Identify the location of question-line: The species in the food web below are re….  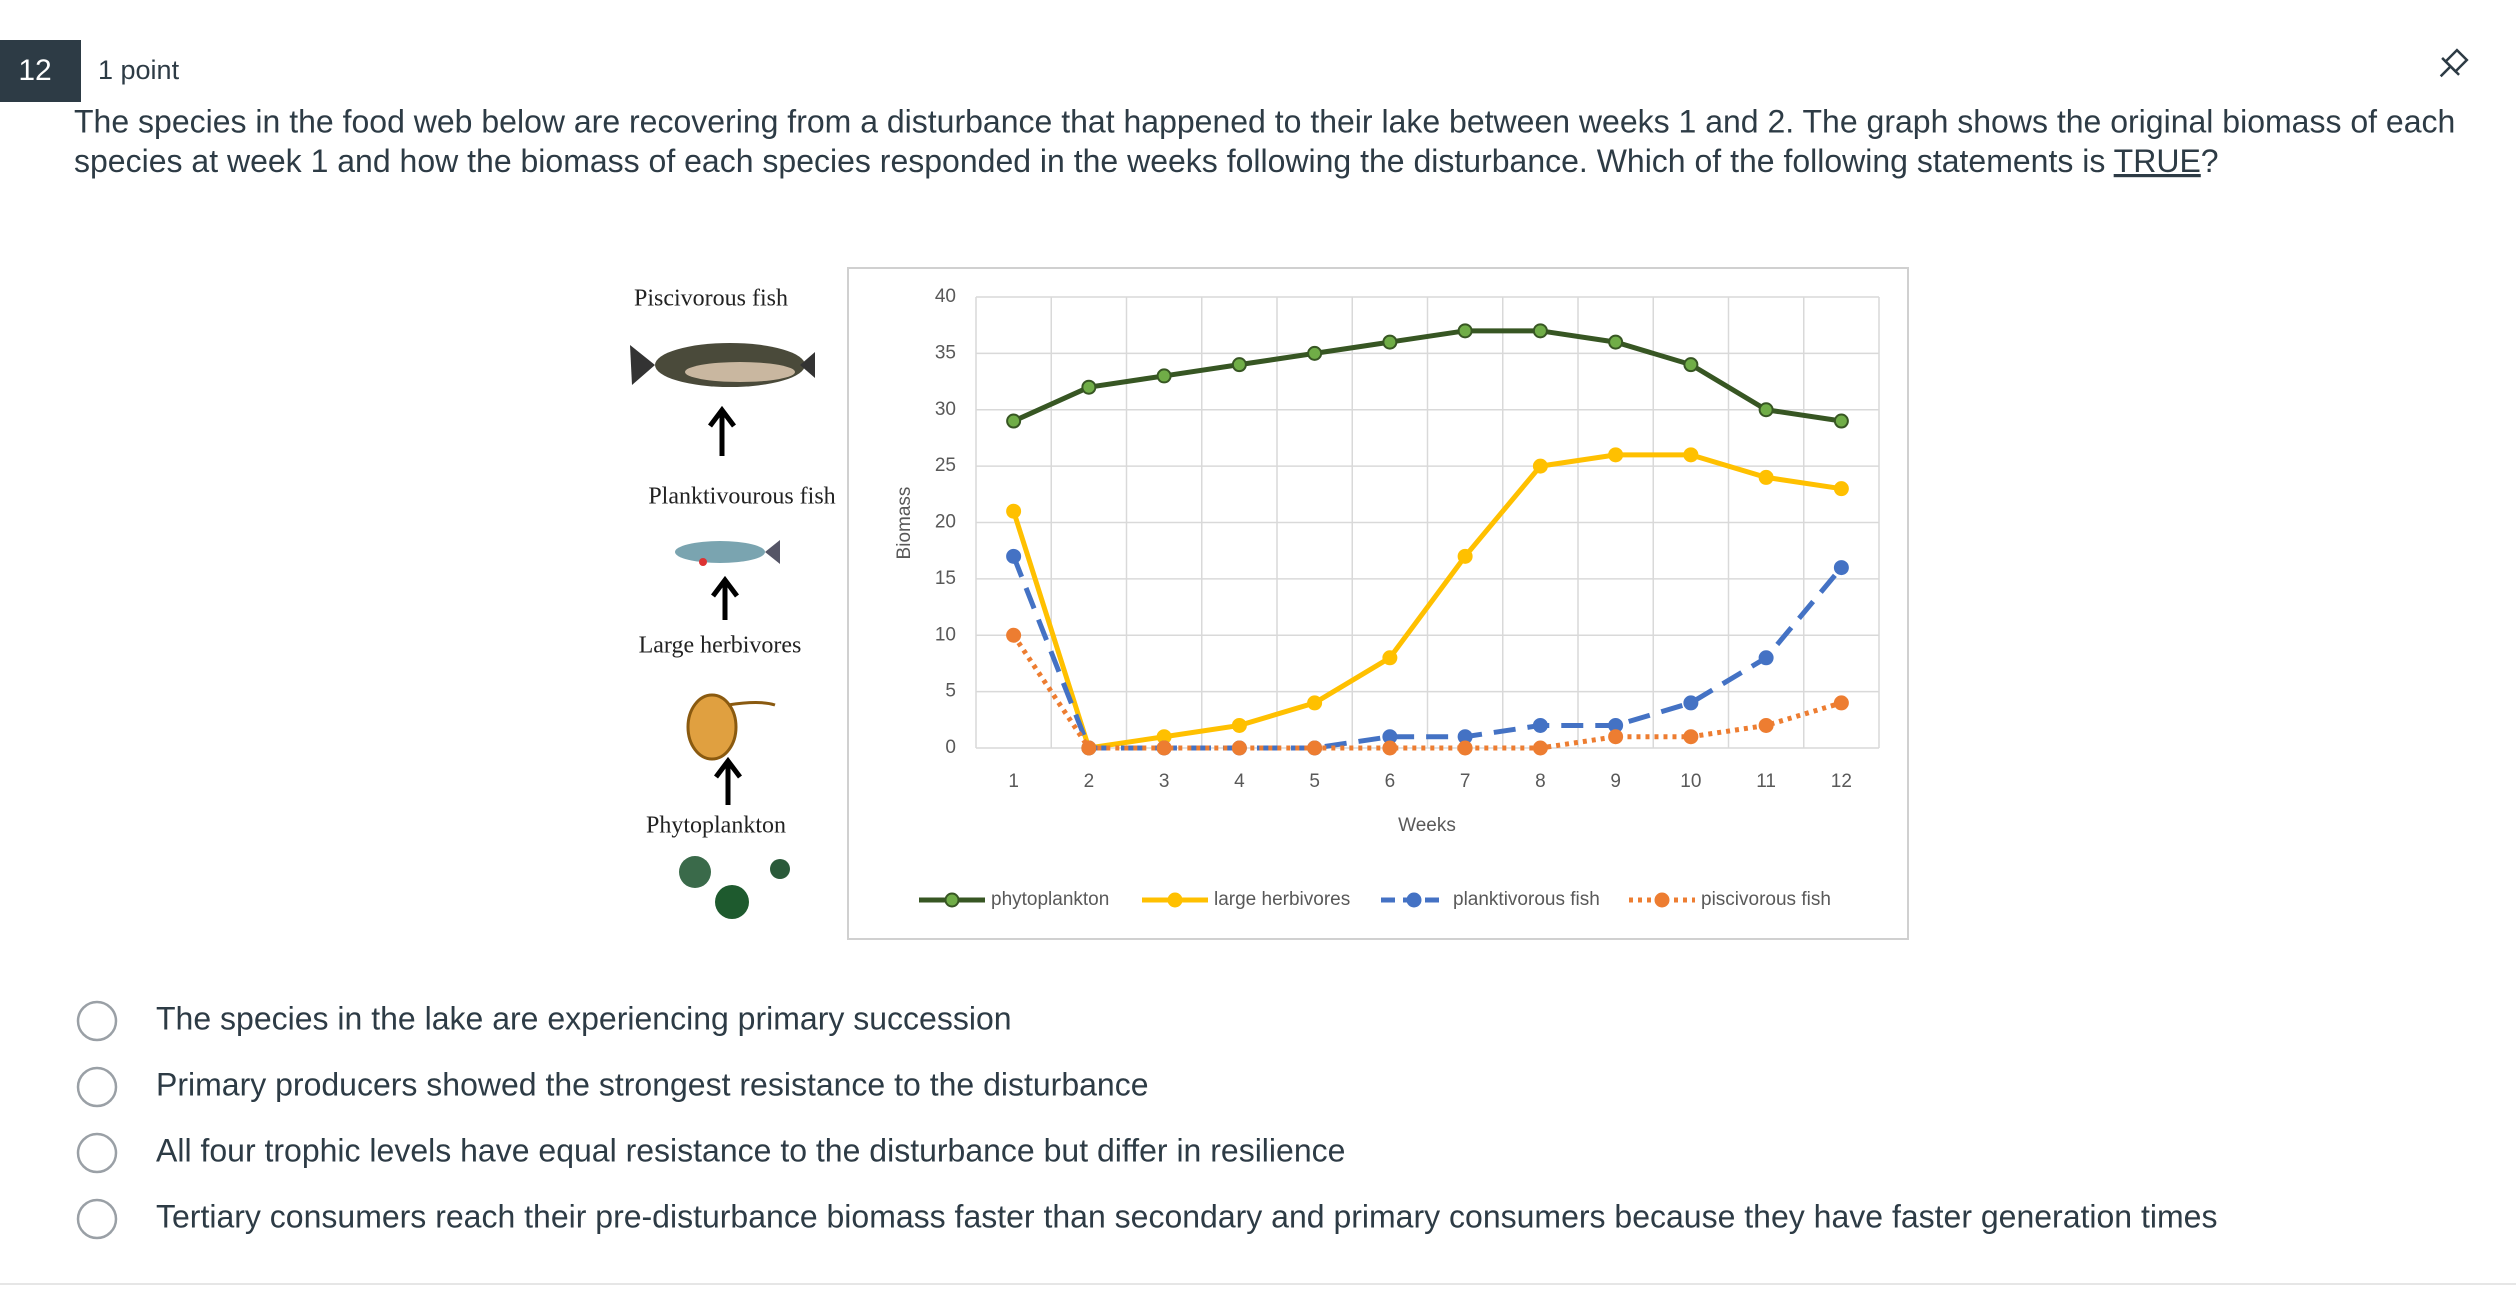
(1264, 121).